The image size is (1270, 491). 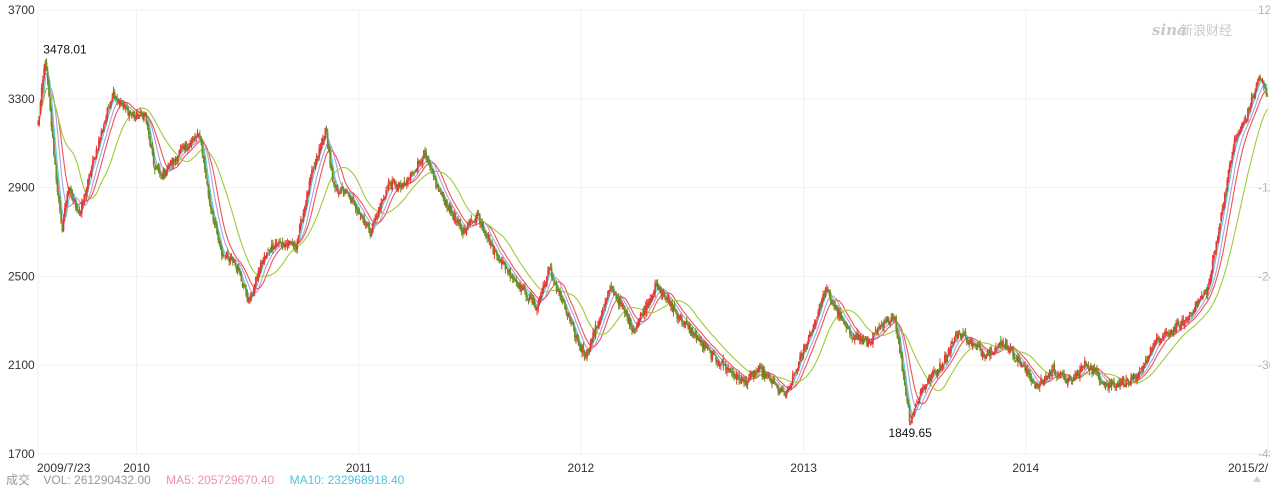 What do you see at coordinates (1248, 468) in the screenshot?
I see `x-tick-label: 2015/2/` at bounding box center [1248, 468].